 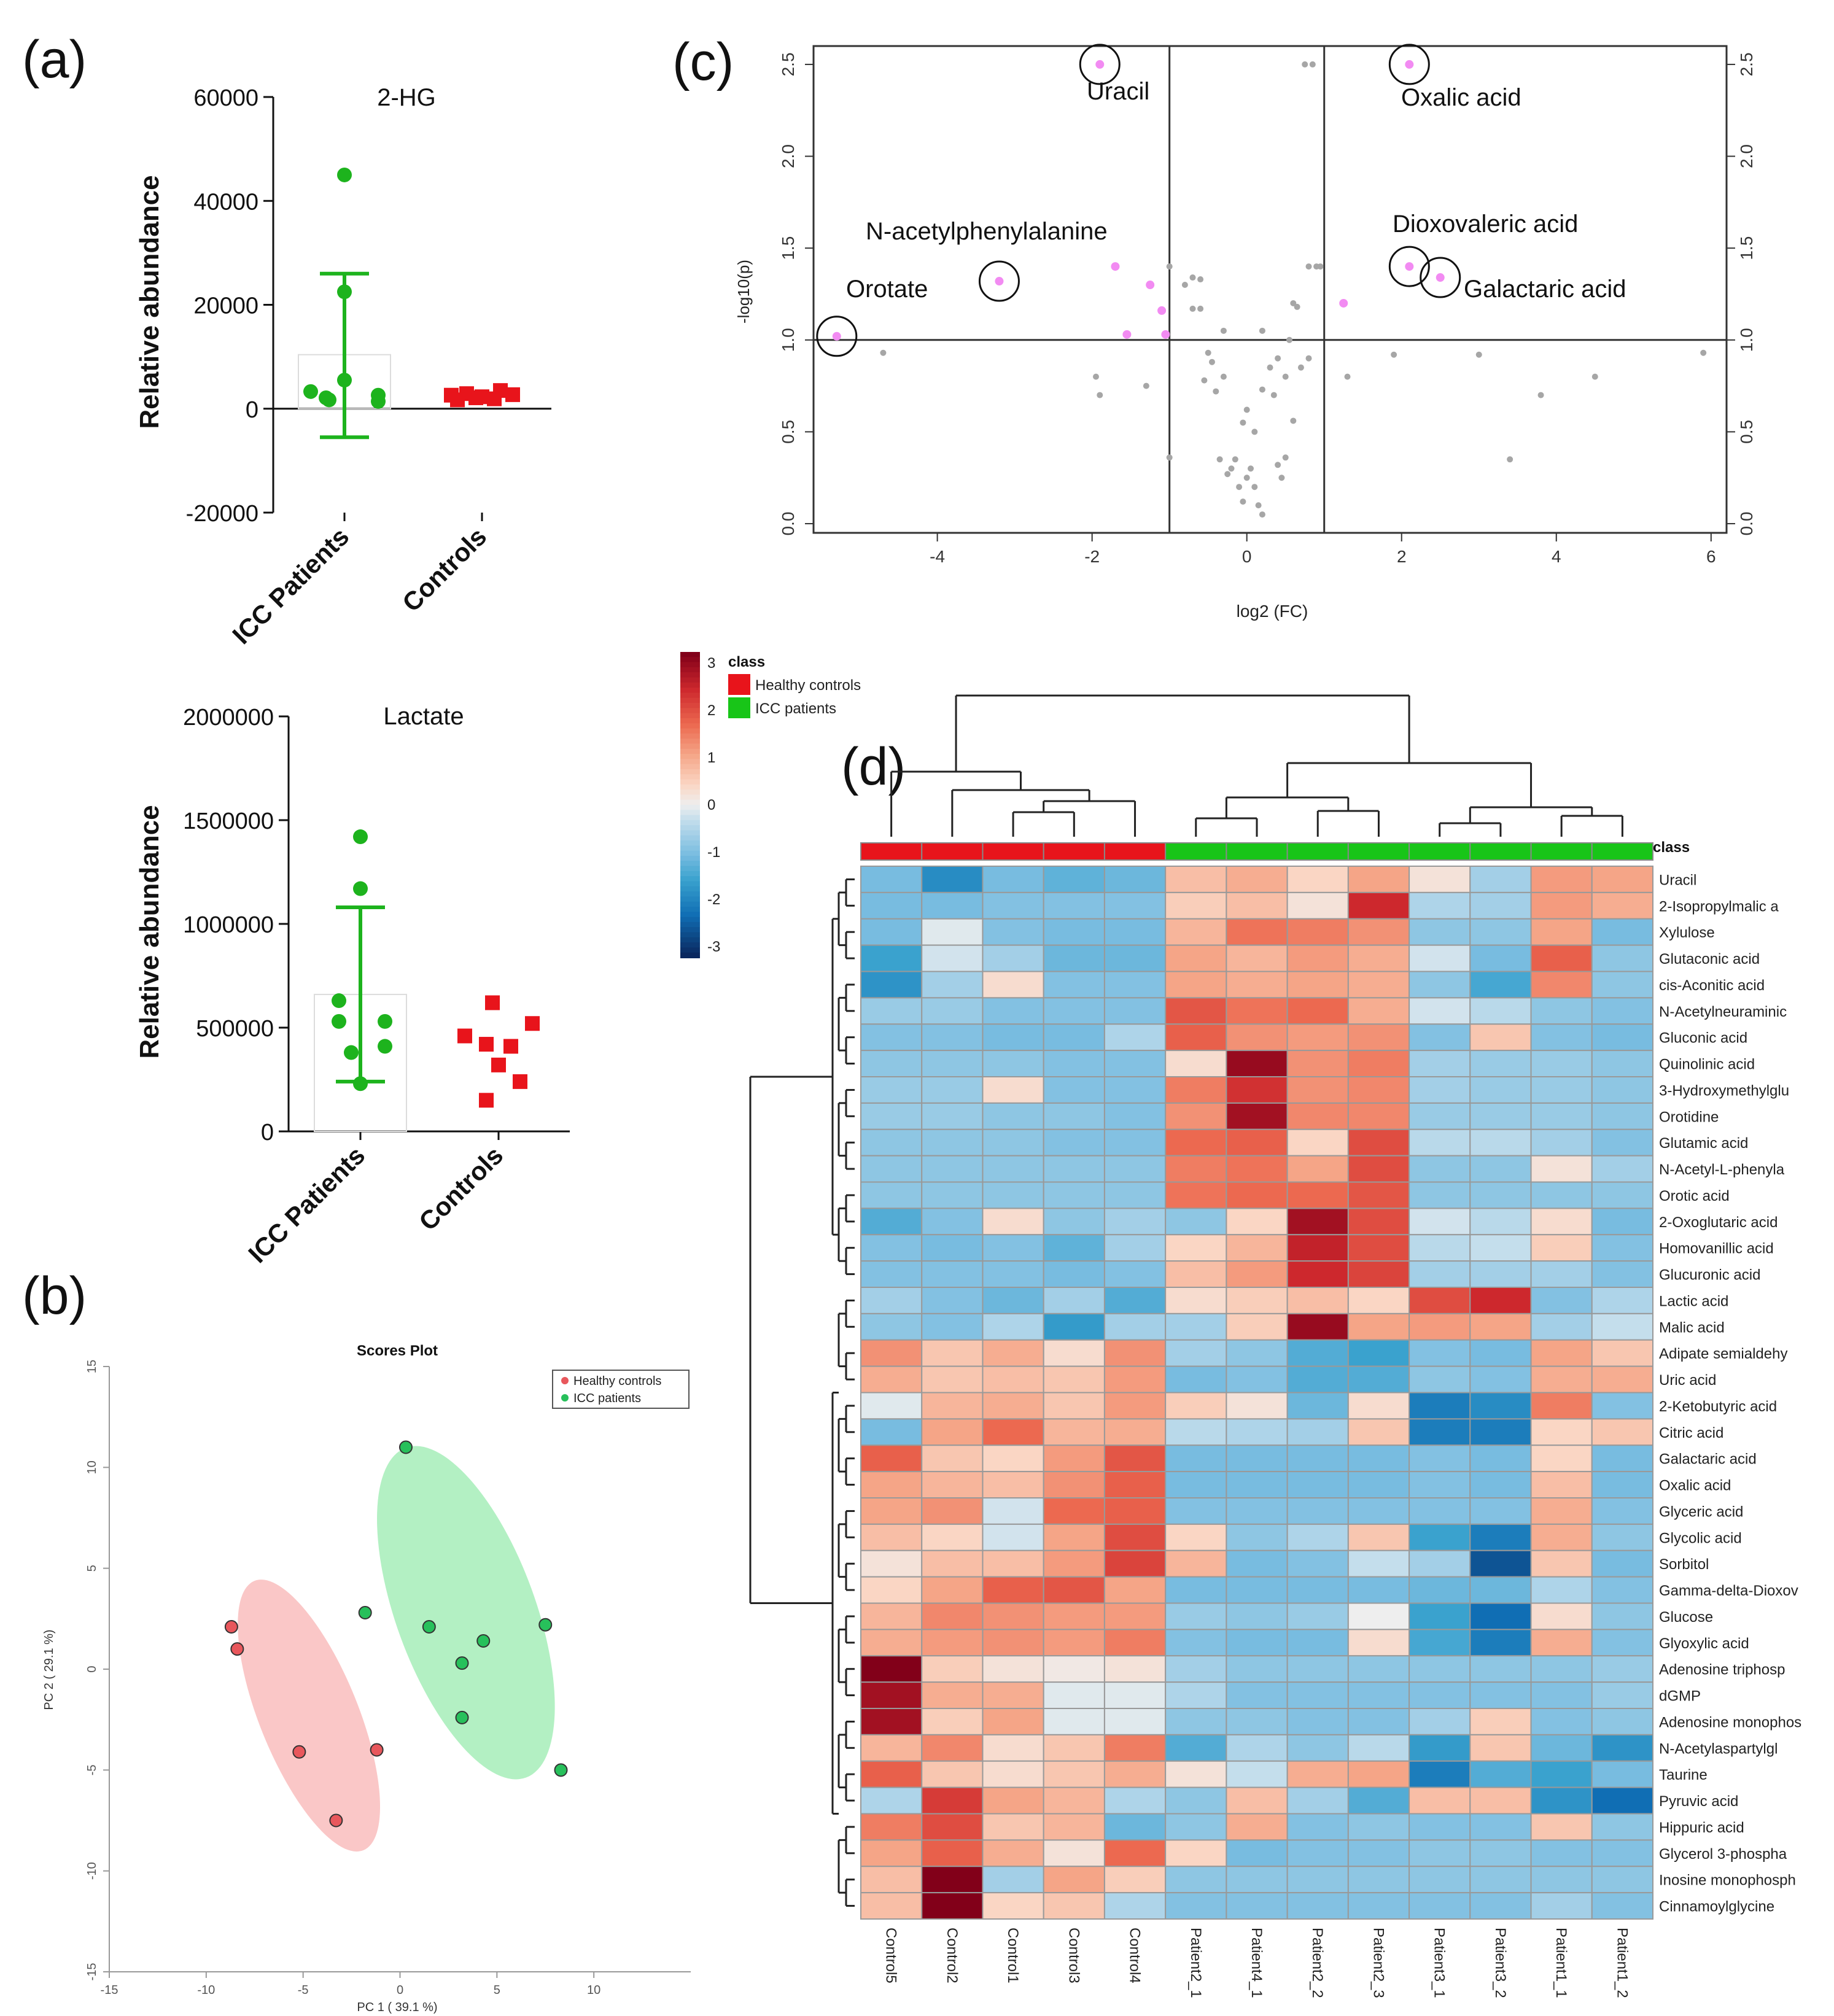 I want to click on row-label: Oxalic acid, so click(x=1695, y=1486).